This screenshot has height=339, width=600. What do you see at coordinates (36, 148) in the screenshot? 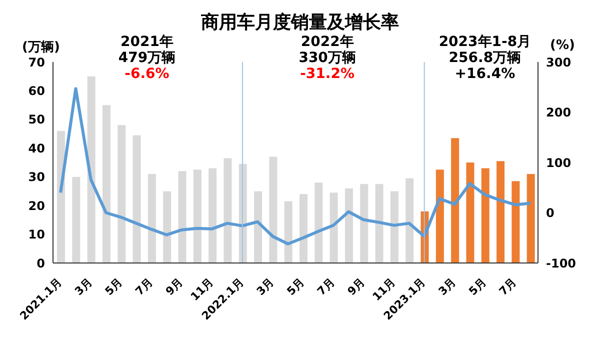
I see `y-tick-label: 40` at bounding box center [36, 148].